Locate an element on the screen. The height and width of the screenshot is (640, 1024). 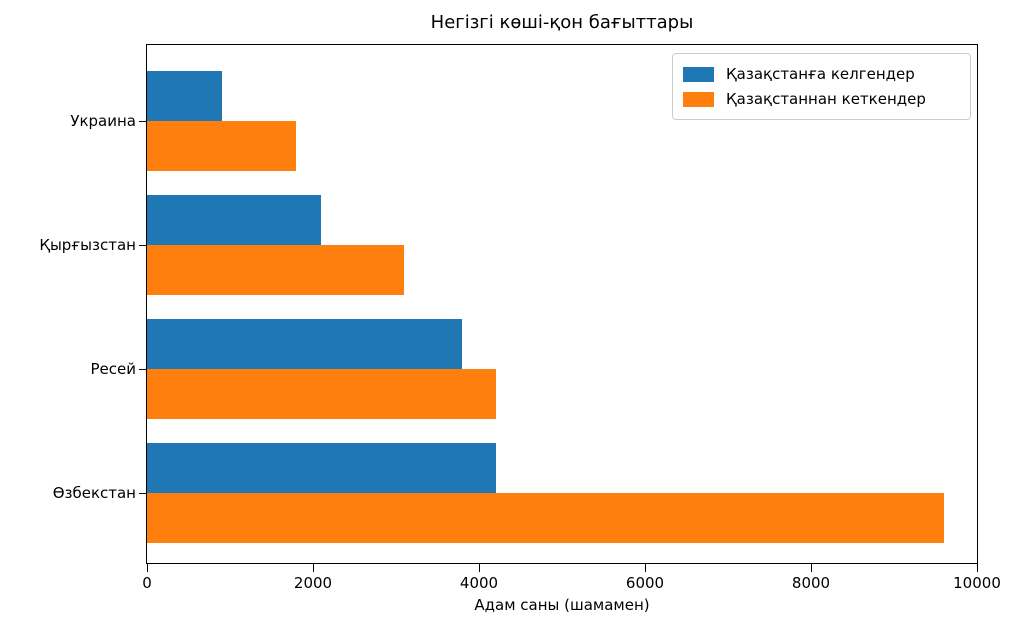
x-axis-label: Адам саны (шамамен) is located at coordinates (562, 605).